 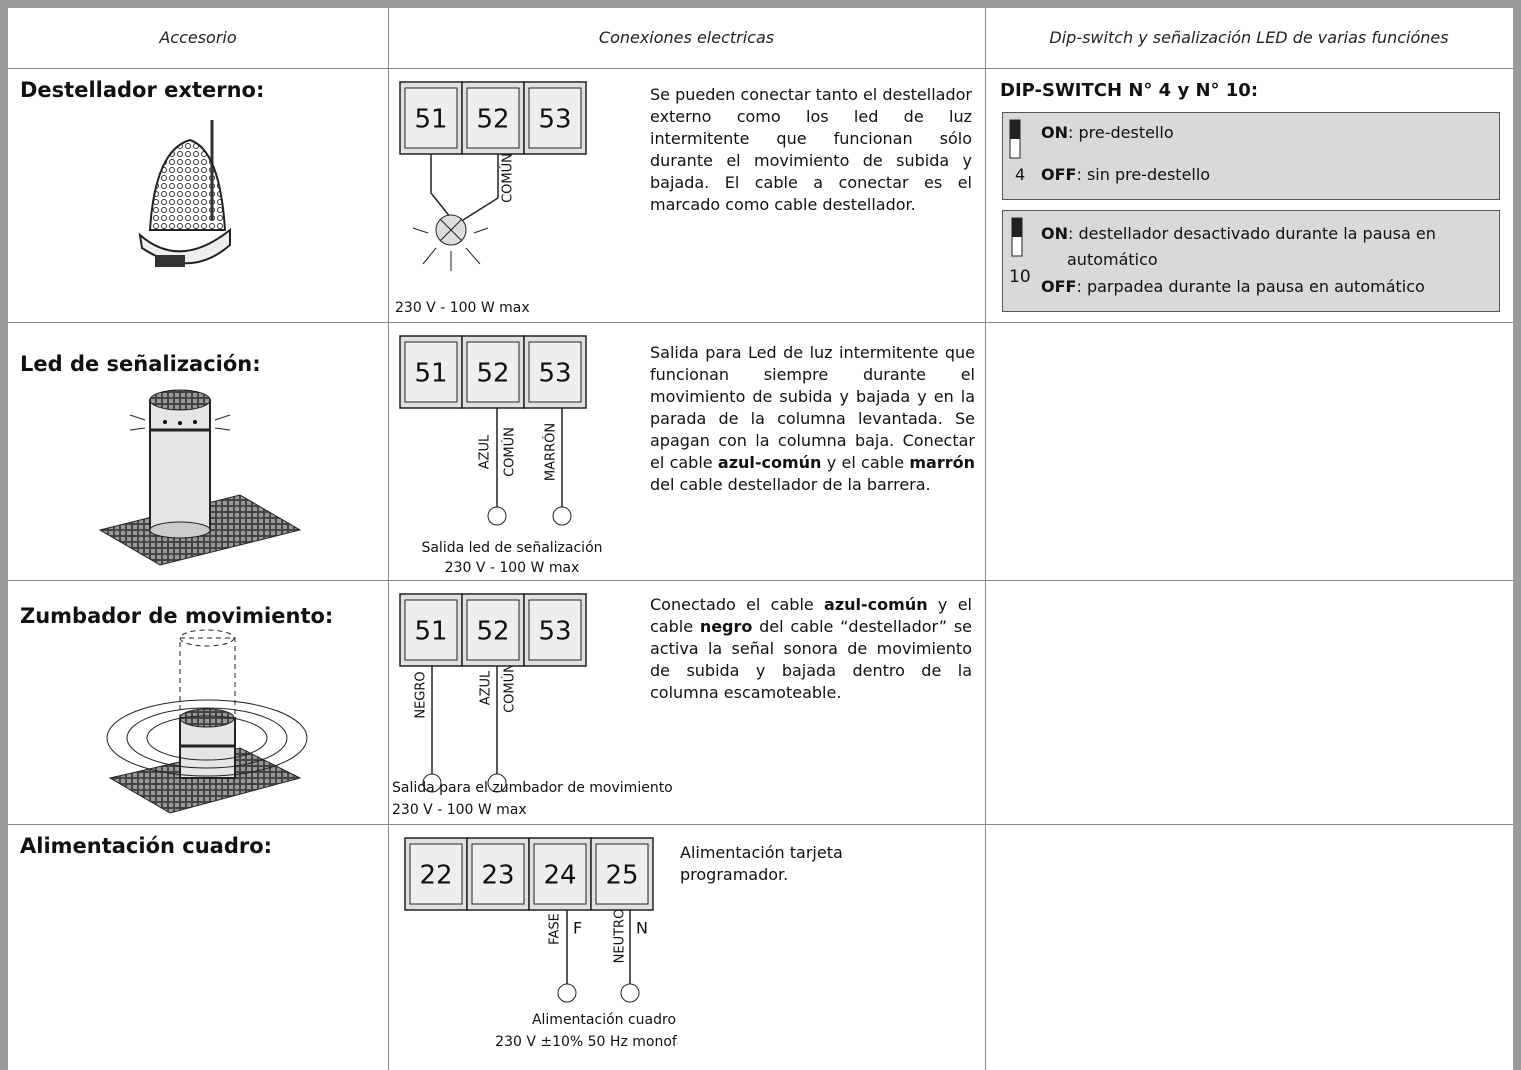 What do you see at coordinates (686, 37) in the screenshot?
I see `column-header: Conexiones electricas` at bounding box center [686, 37].